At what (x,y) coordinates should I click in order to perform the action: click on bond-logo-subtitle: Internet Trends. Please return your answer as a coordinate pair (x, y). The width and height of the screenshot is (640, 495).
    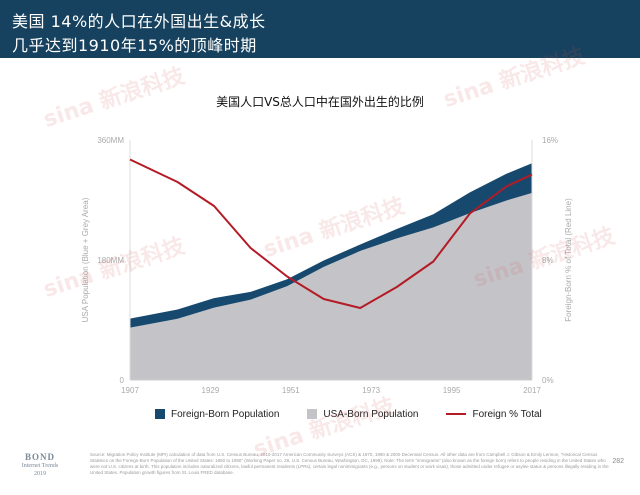
    Looking at the image, I should click on (40, 466).